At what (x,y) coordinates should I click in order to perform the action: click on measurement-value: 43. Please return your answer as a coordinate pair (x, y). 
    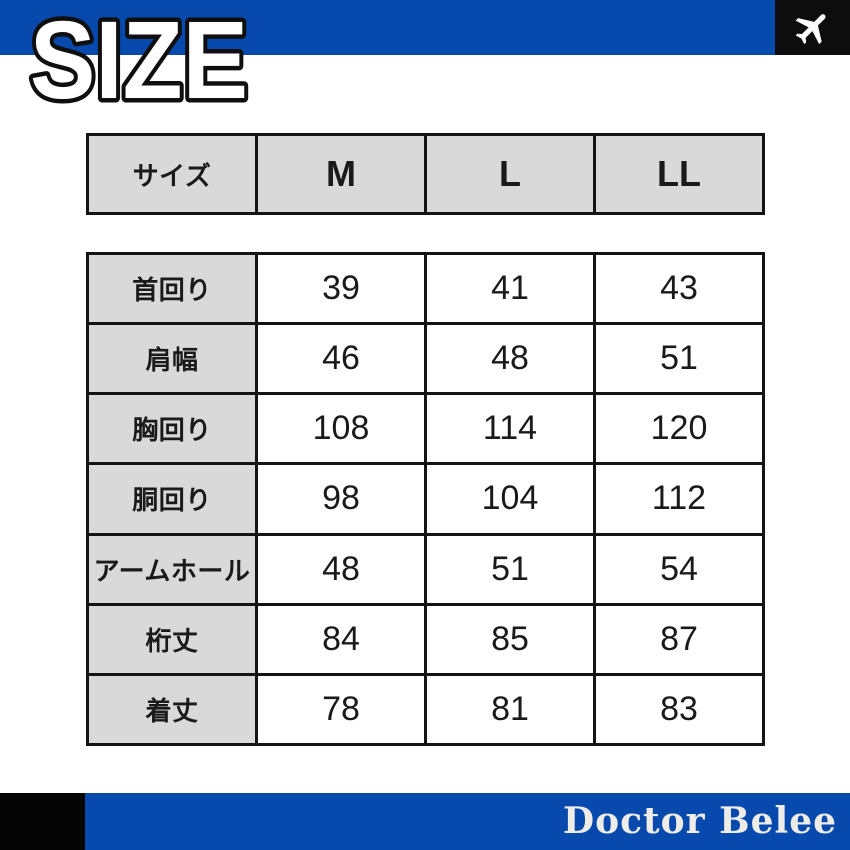
    Looking at the image, I should click on (679, 289).